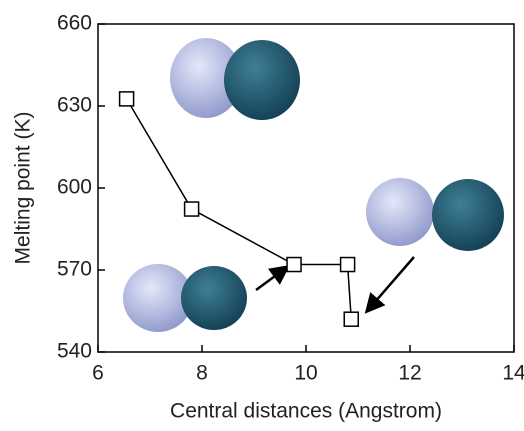  Describe the element at coordinates (235, 79) in the screenshot. I see `cluster-top` at that location.